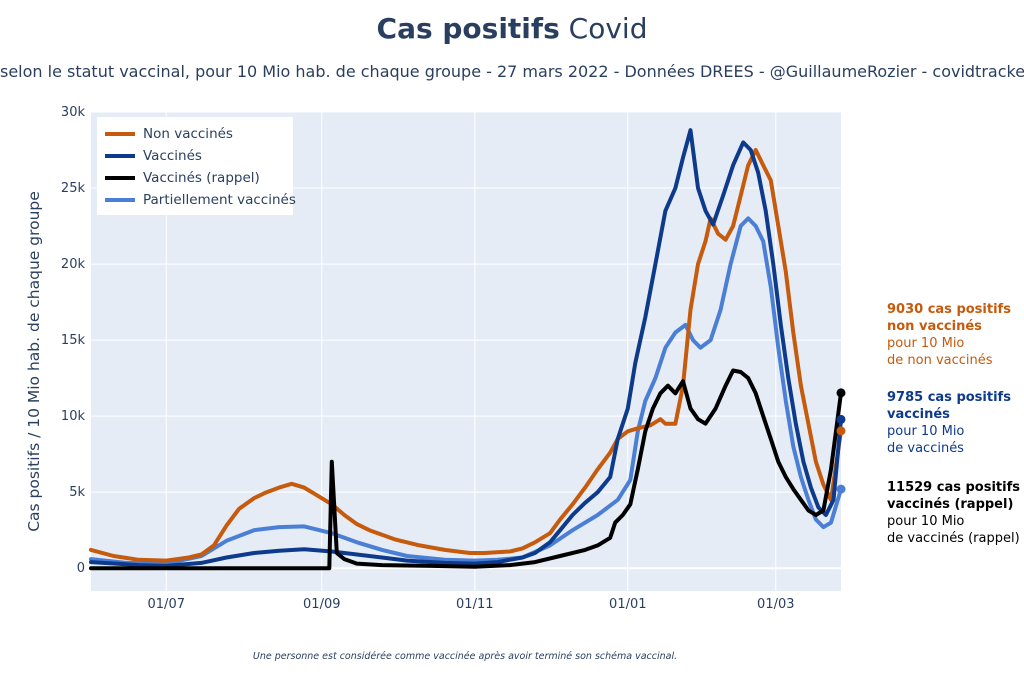 The image size is (1024, 683). What do you see at coordinates (73, 112) in the screenshot?
I see `y-tick-label: 30k` at bounding box center [73, 112].